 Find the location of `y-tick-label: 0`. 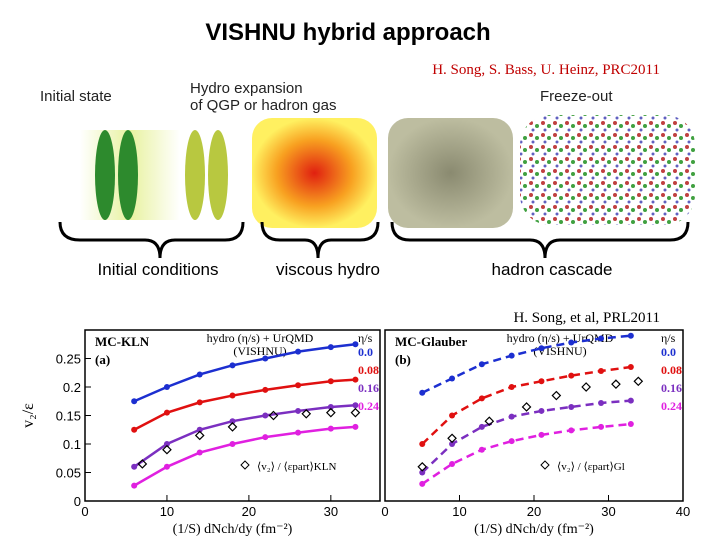

y-tick-label: 0 is located at coordinates (77, 501).